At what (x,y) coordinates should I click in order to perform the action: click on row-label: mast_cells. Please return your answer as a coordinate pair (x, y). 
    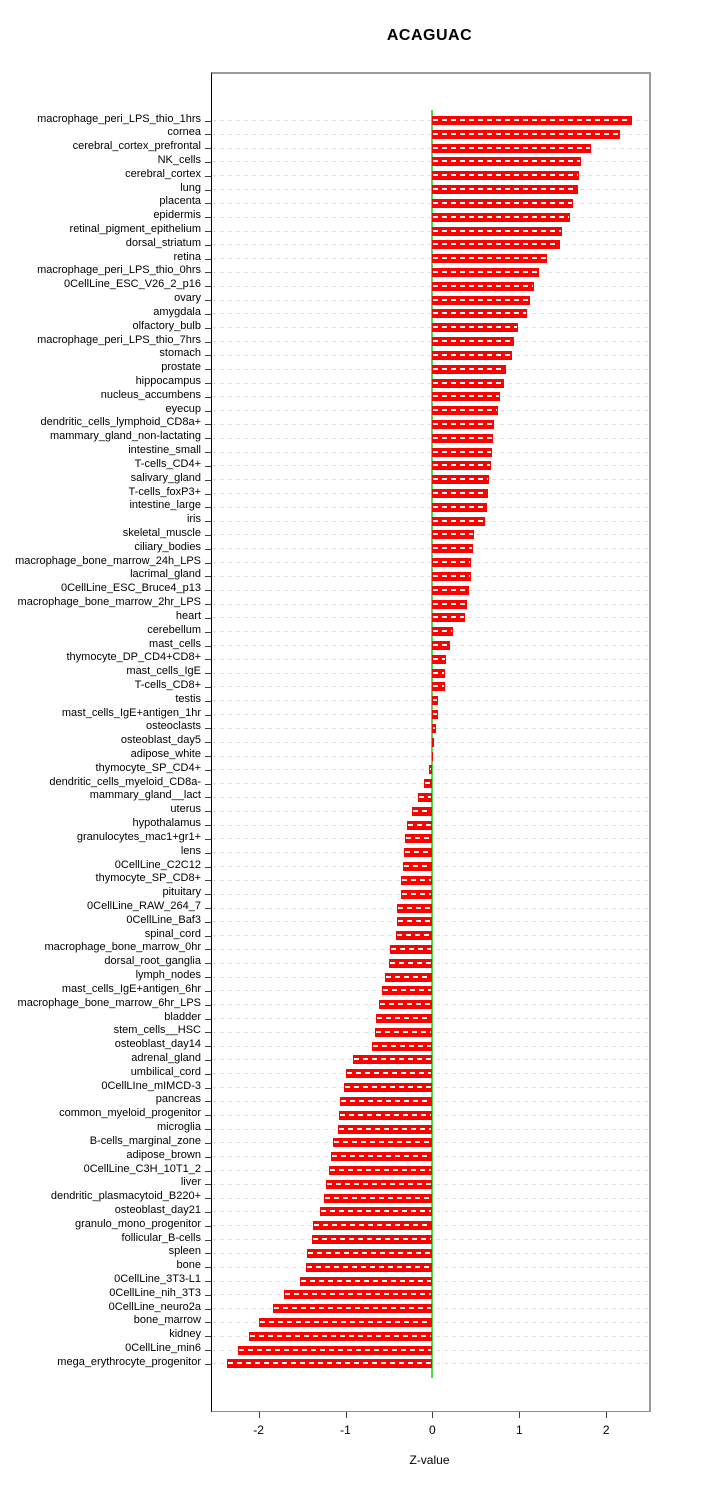
    Looking at the image, I should click on (175, 643).